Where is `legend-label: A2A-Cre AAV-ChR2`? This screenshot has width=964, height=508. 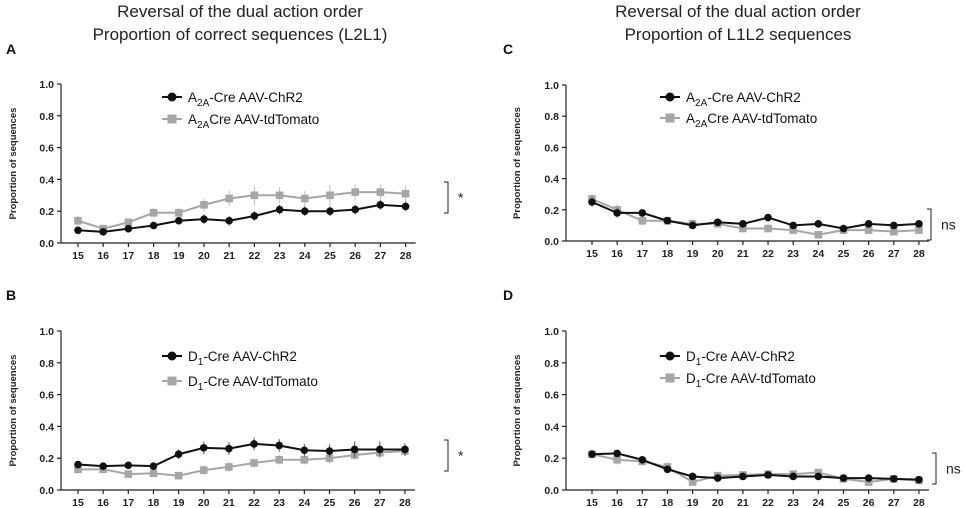
legend-label: A2A-Cre AAV-ChR2 is located at coordinates (743, 99).